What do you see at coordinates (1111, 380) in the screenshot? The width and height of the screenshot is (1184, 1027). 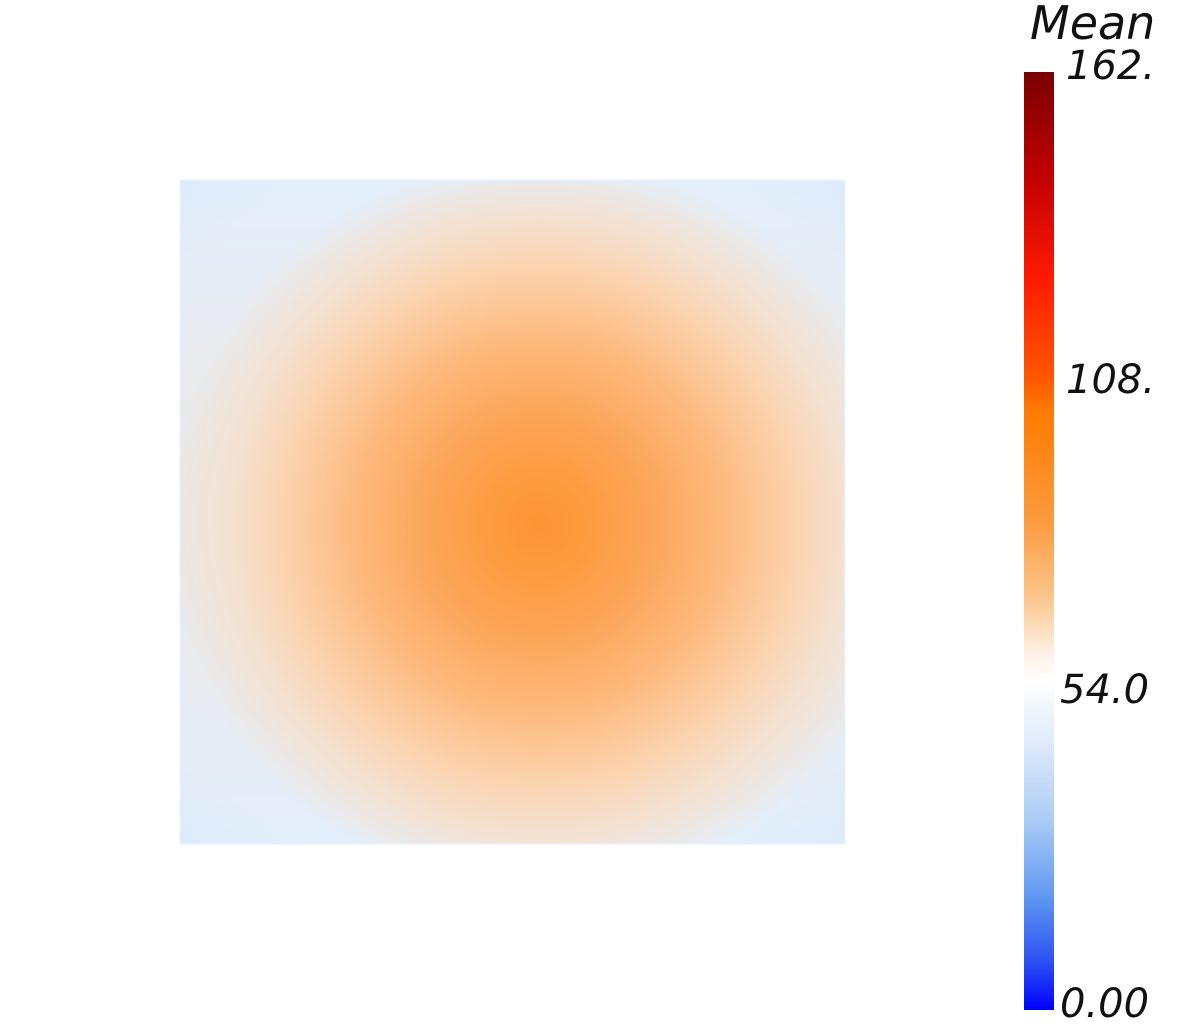 I see `color-legend-tick-upper: 108.` at bounding box center [1111, 380].